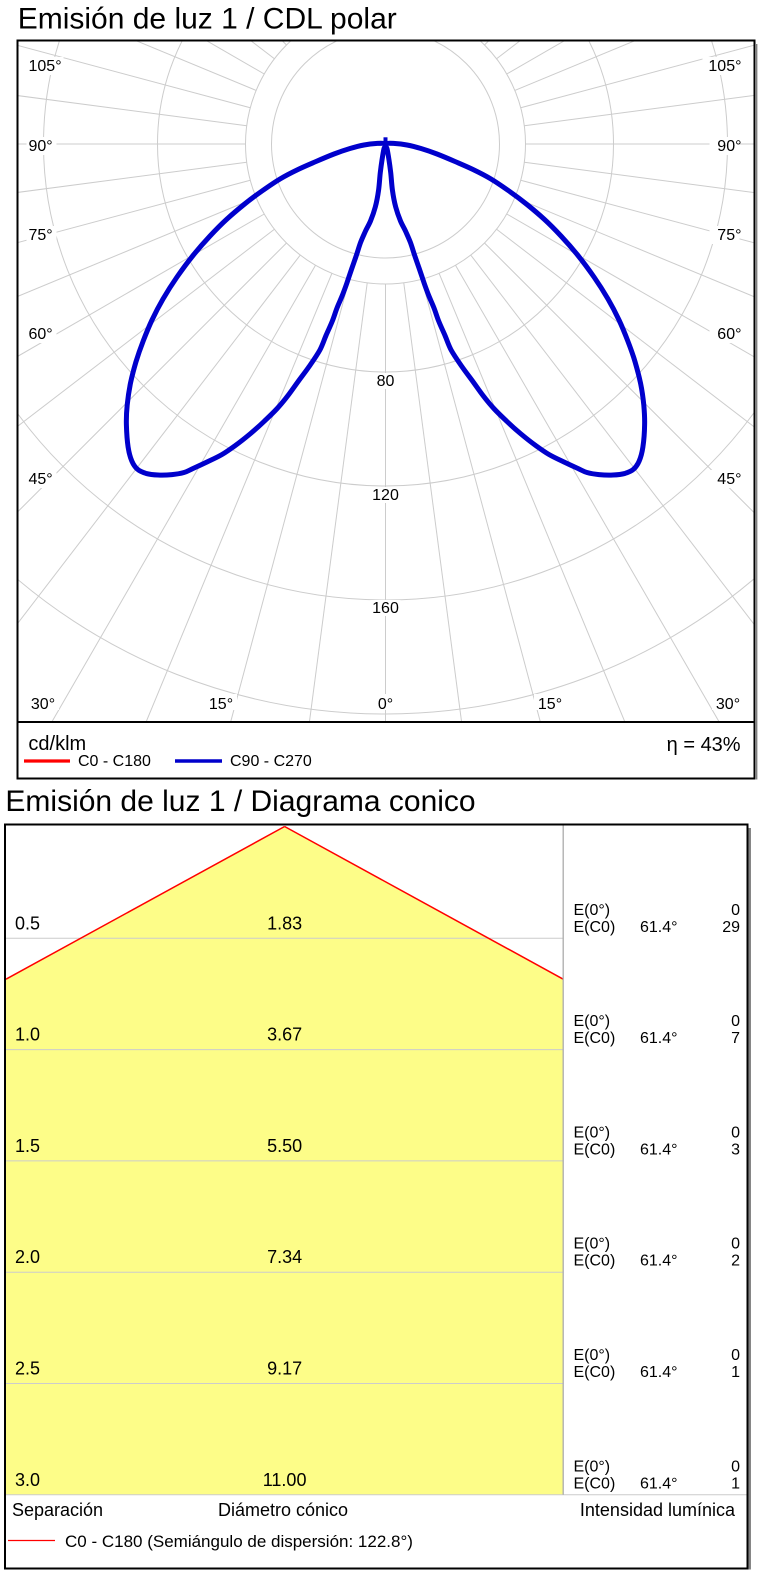 This screenshot has width=764, height=1585. What do you see at coordinates (207, 18) in the screenshot?
I see `svg-text: Emisión de luz 1 / CDL polar` at bounding box center [207, 18].